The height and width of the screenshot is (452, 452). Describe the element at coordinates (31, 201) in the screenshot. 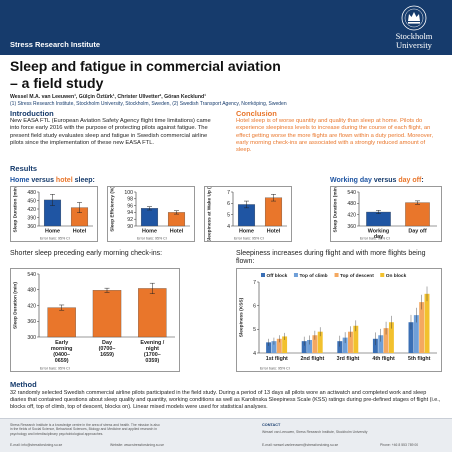

I see `y-tick-label: 450` at that location.